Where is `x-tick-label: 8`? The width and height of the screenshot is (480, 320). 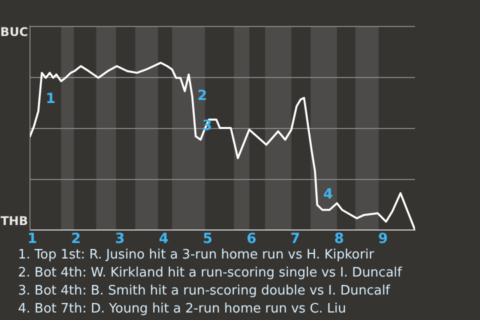 x-tick-label: 8 is located at coordinates (339, 239).